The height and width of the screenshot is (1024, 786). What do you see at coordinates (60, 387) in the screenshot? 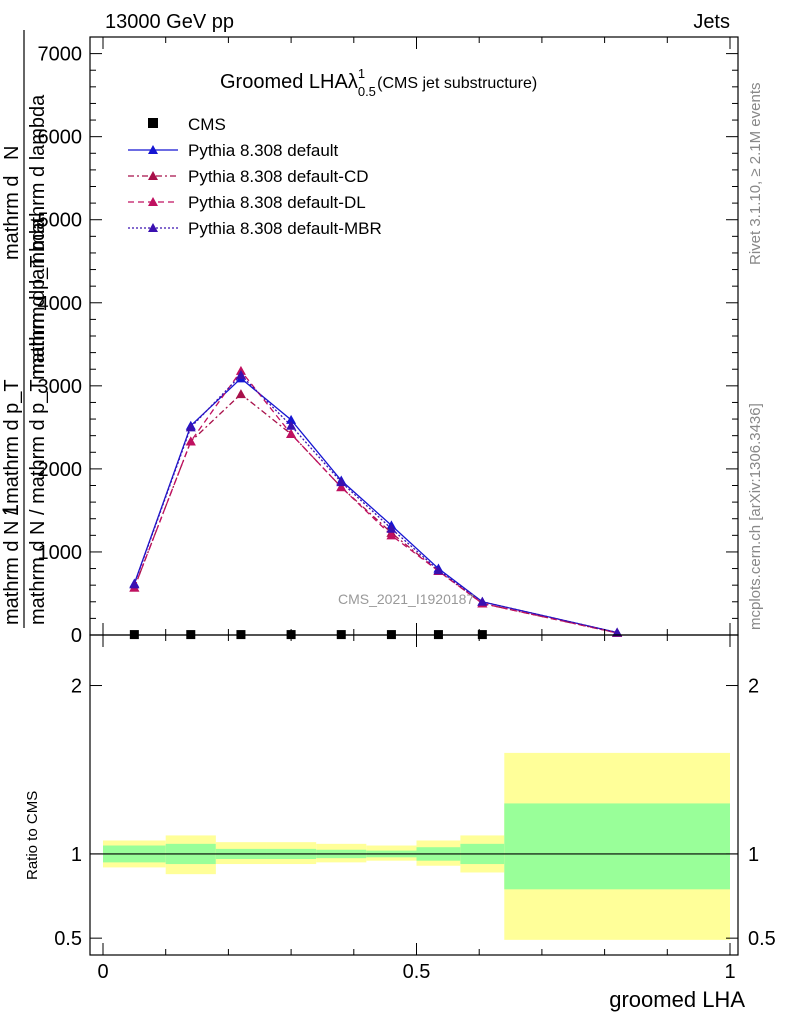
I see `main-ytick-label: 3000` at bounding box center [60, 387].